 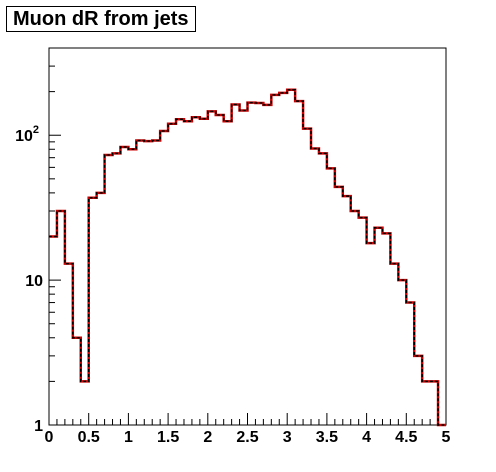 I want to click on x-tick-label: 0.5, so click(x=89, y=437).